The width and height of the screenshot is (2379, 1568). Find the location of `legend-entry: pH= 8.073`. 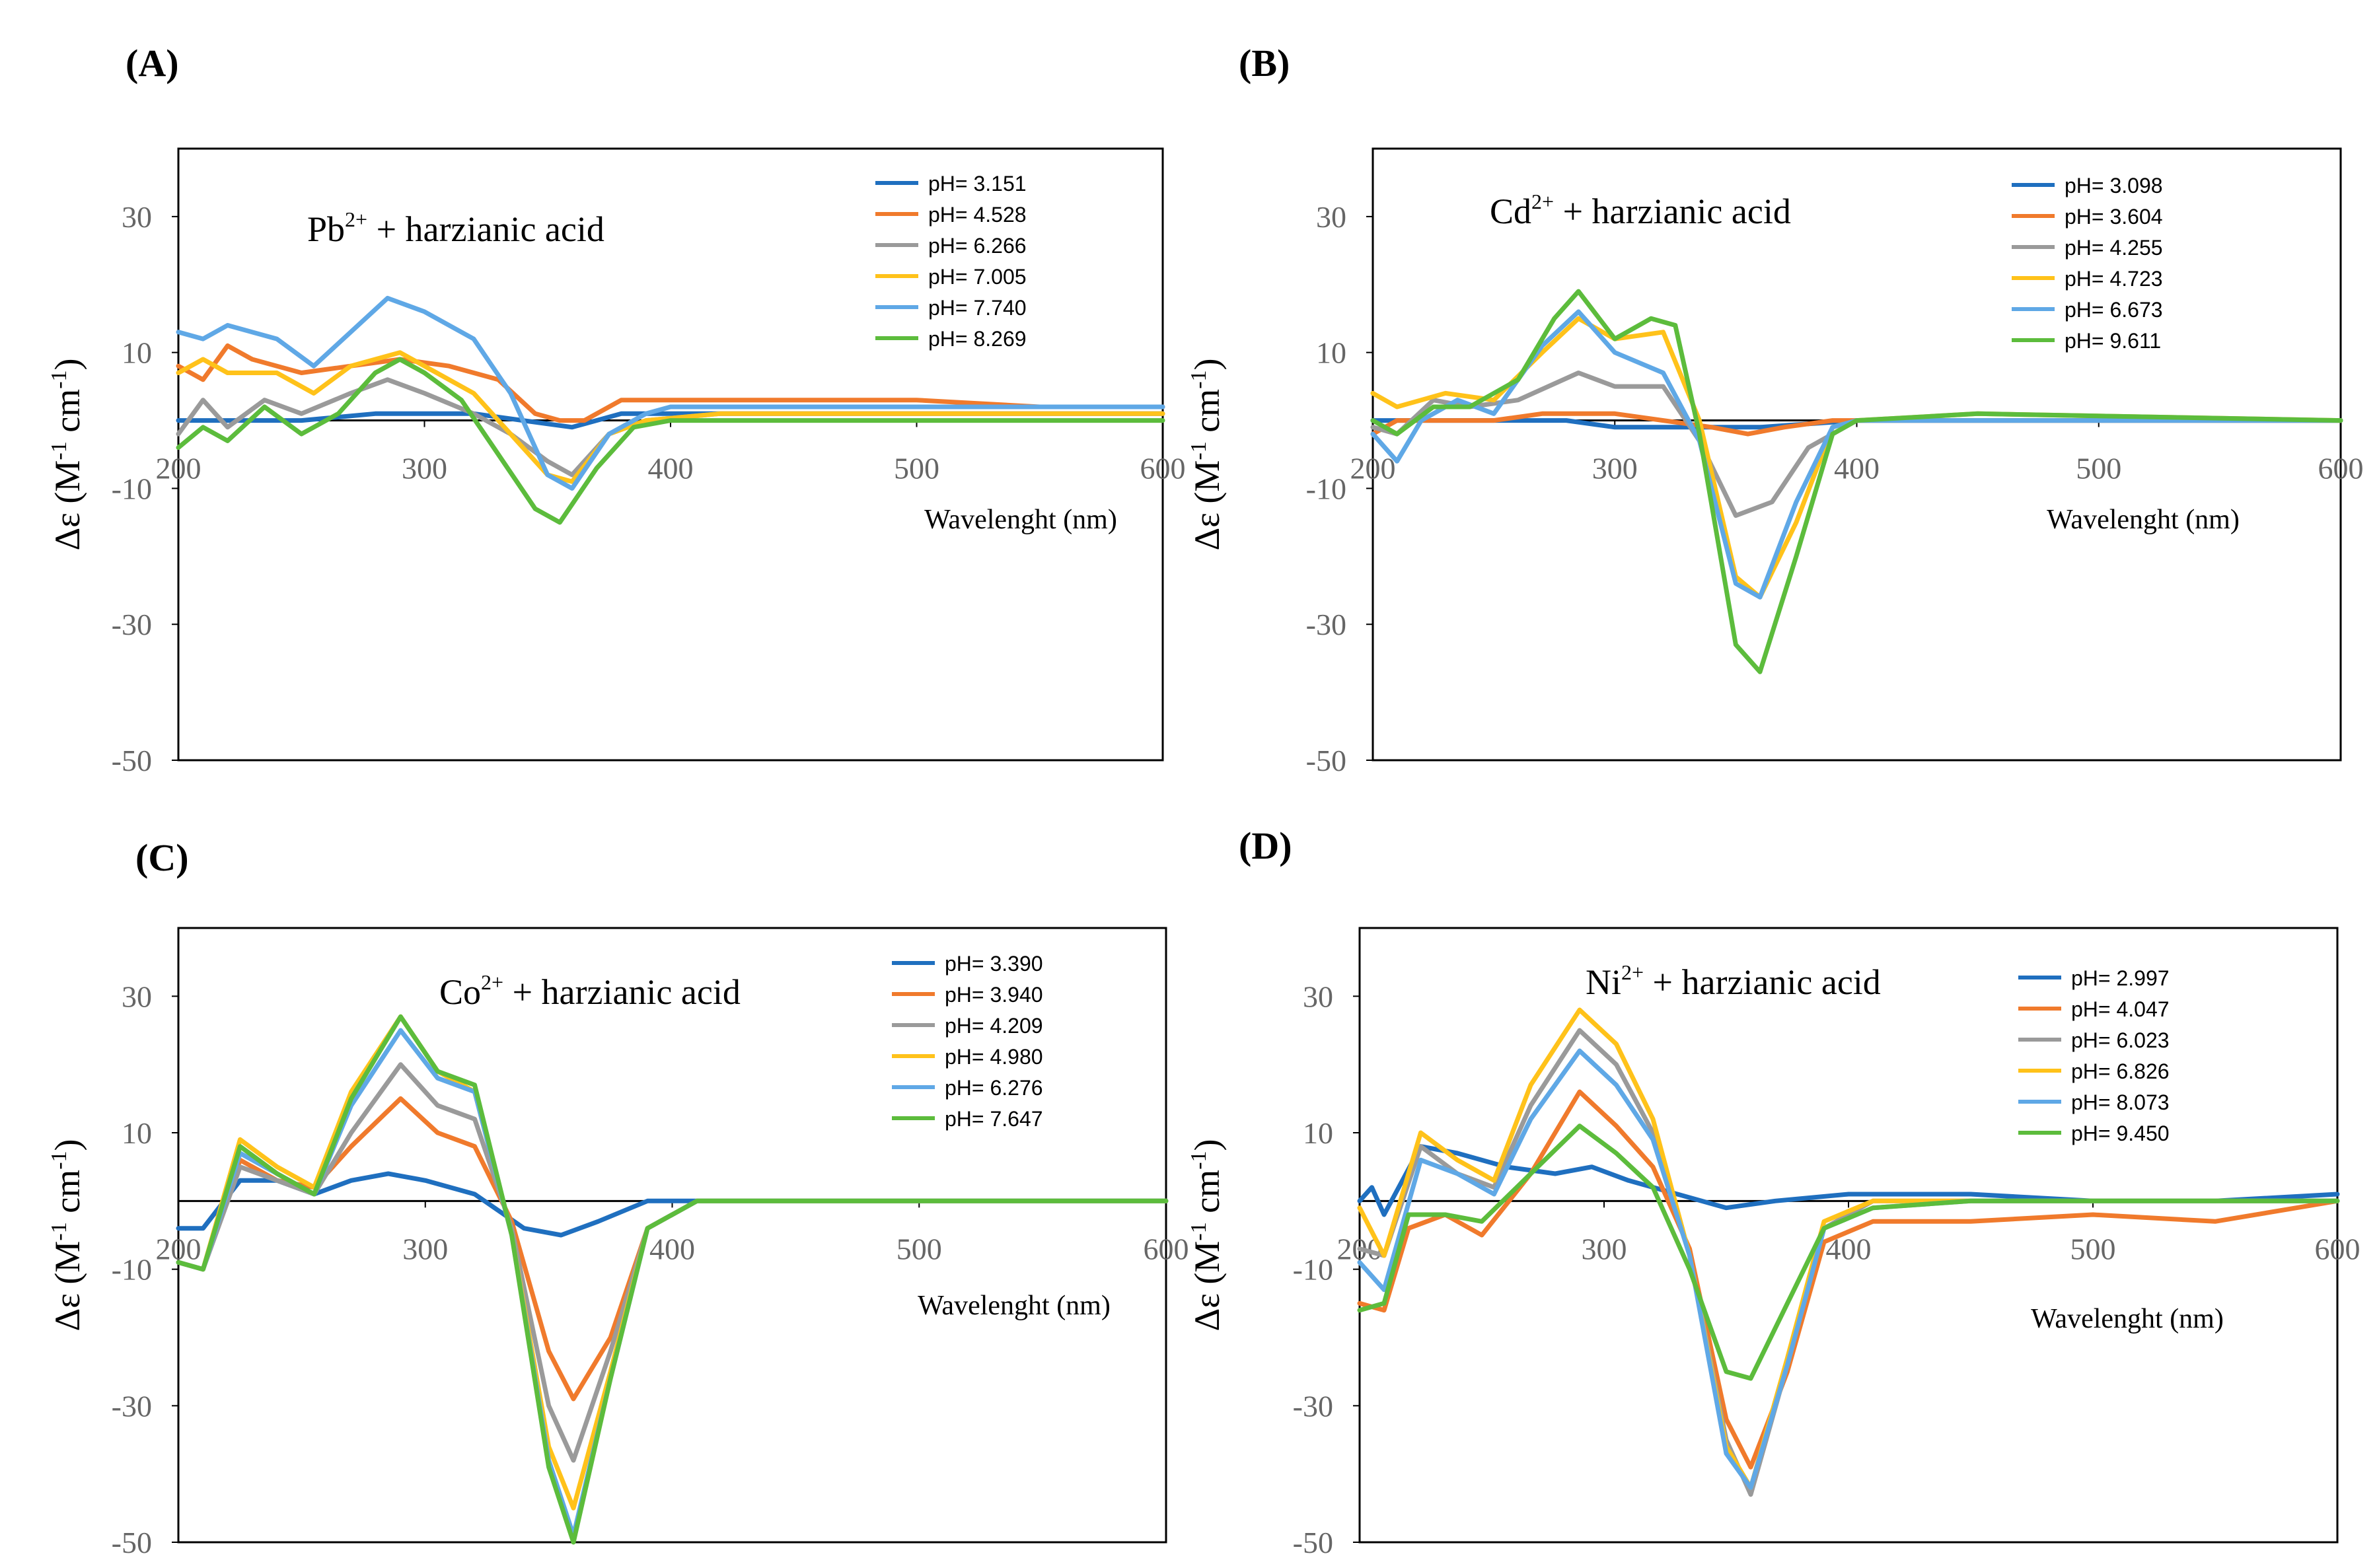

legend-entry: pH= 8.073 is located at coordinates (2120, 1102).